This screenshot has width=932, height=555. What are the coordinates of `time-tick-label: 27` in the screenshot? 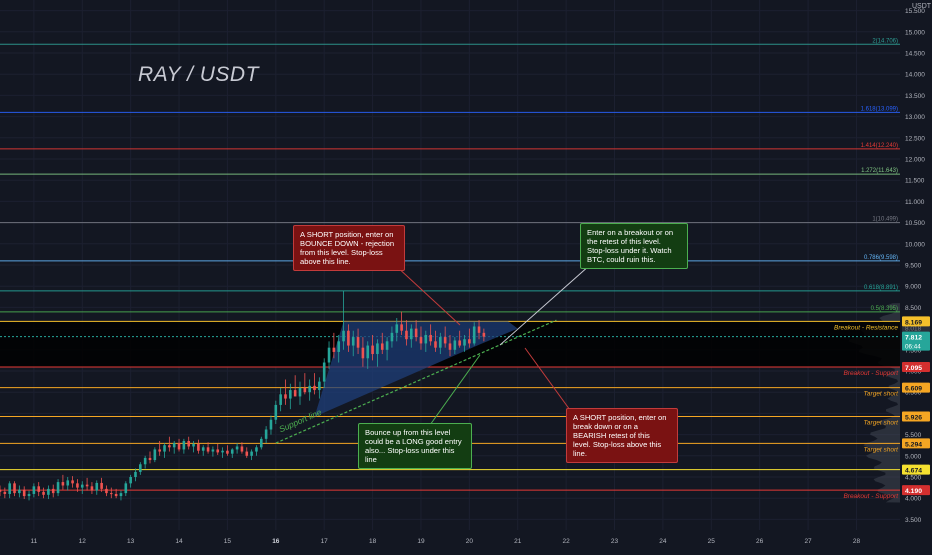 It's located at (808, 541).